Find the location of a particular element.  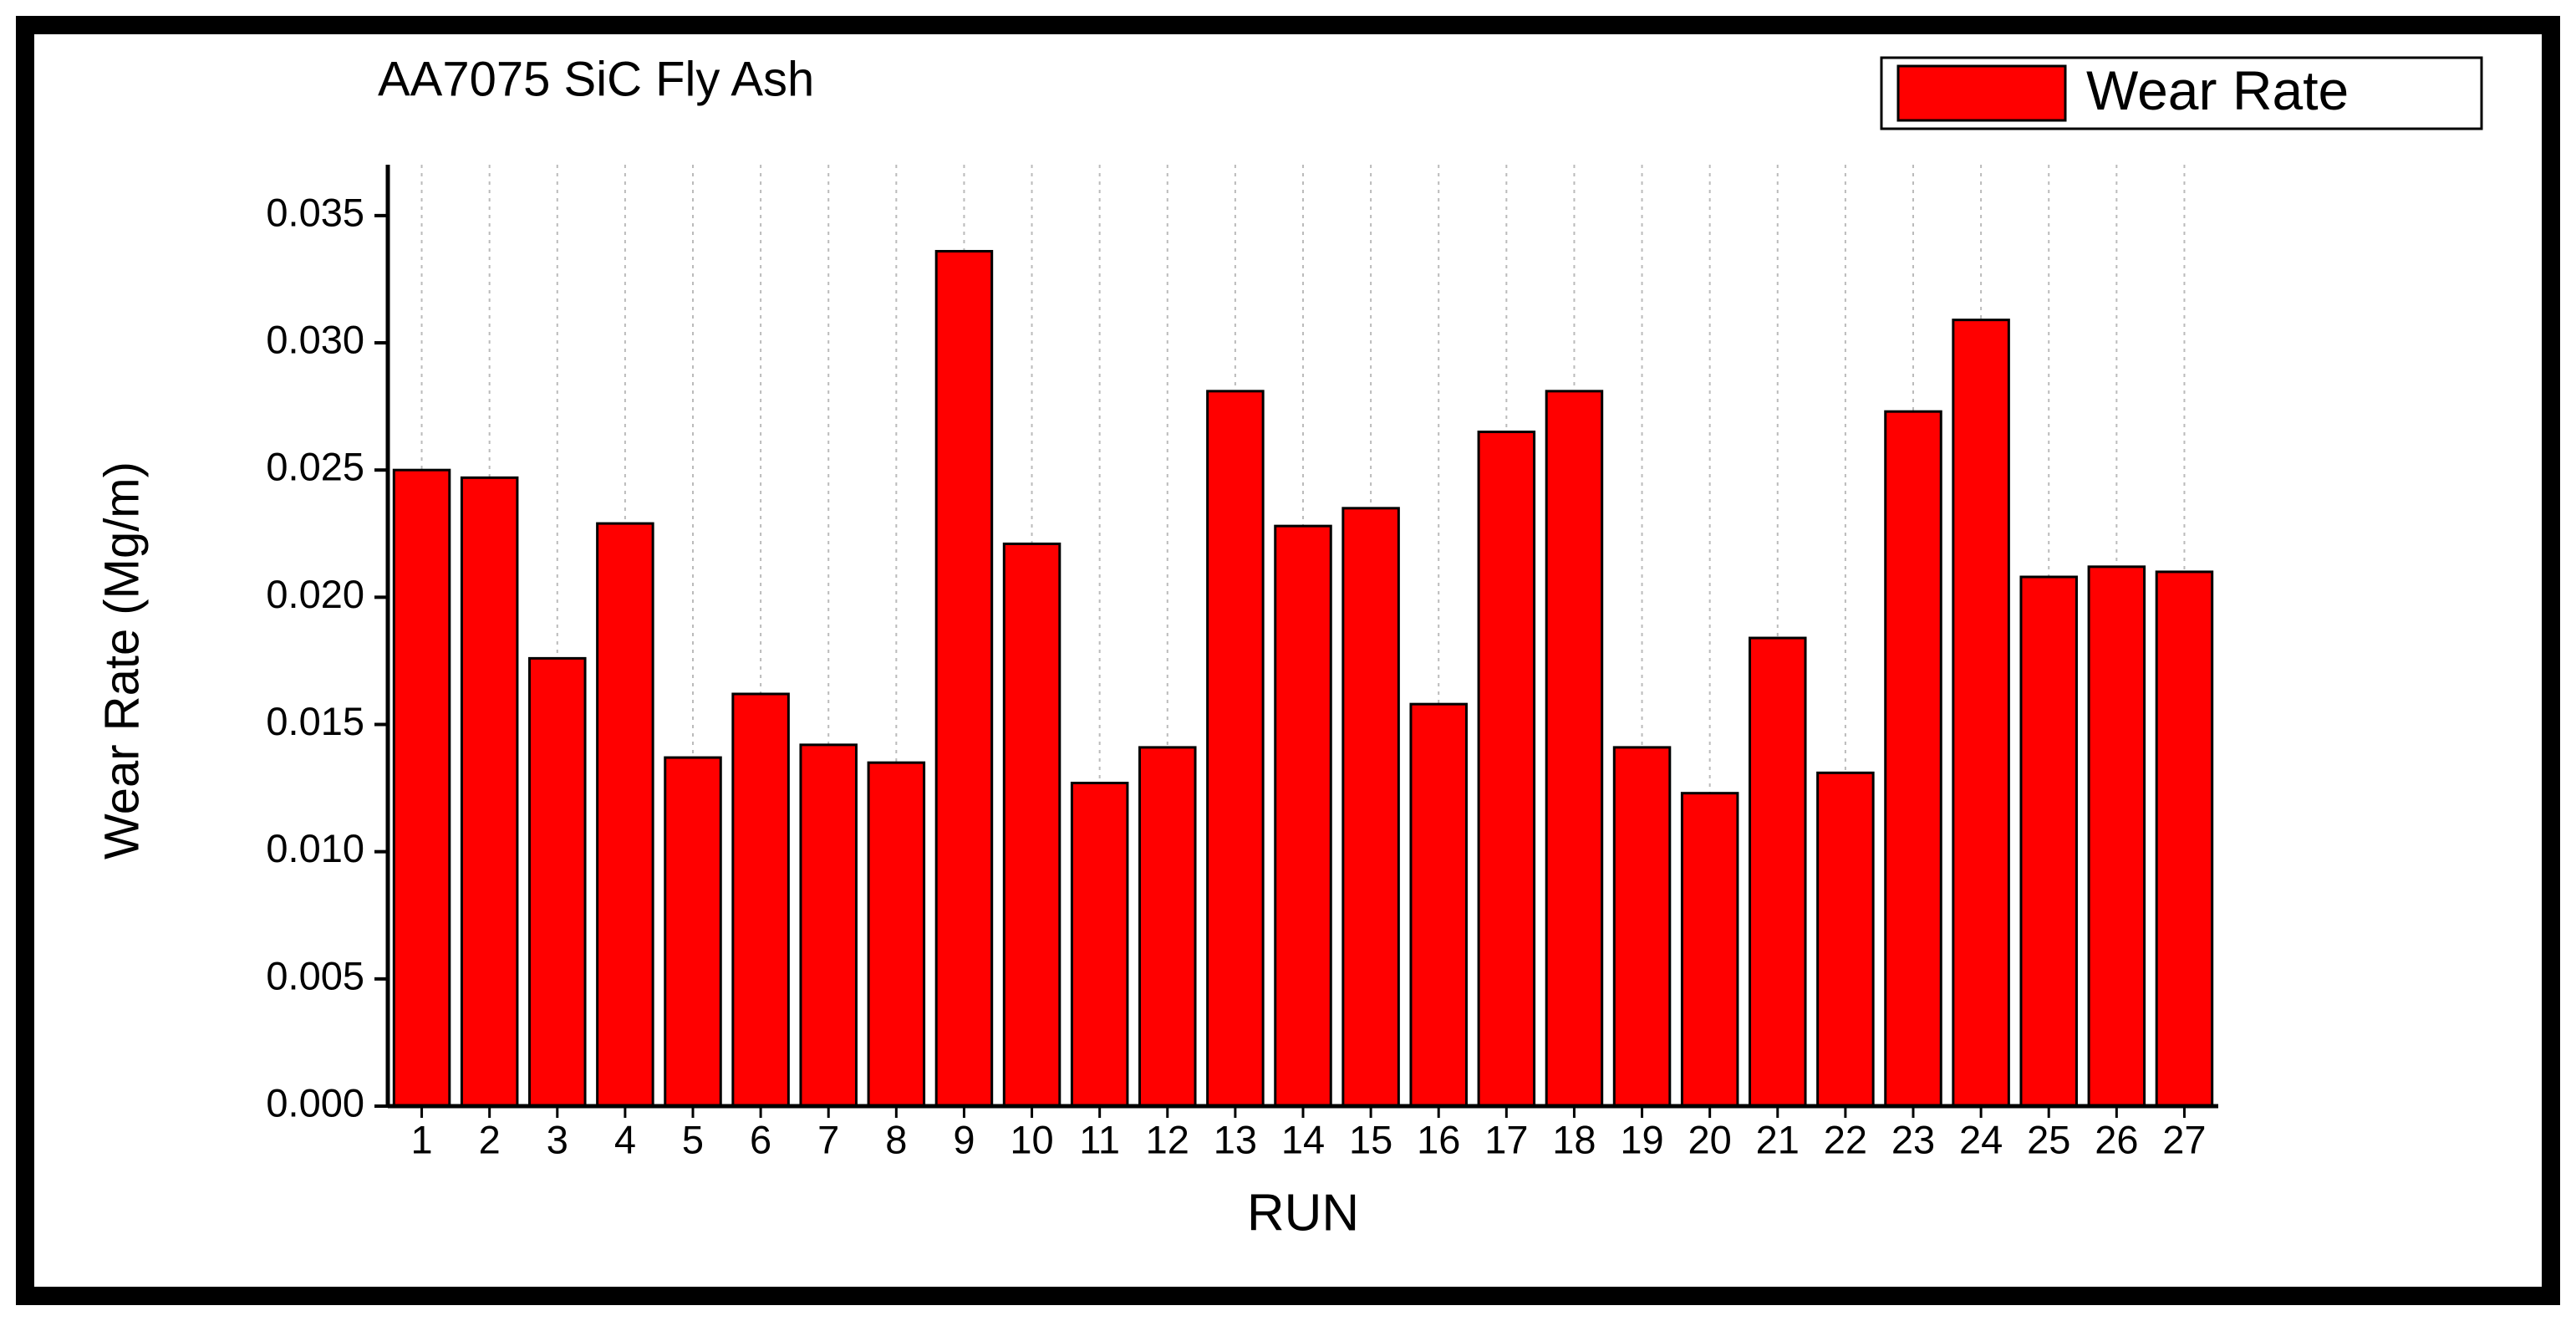

x-tick-label: 11 is located at coordinates (1099, 1139).